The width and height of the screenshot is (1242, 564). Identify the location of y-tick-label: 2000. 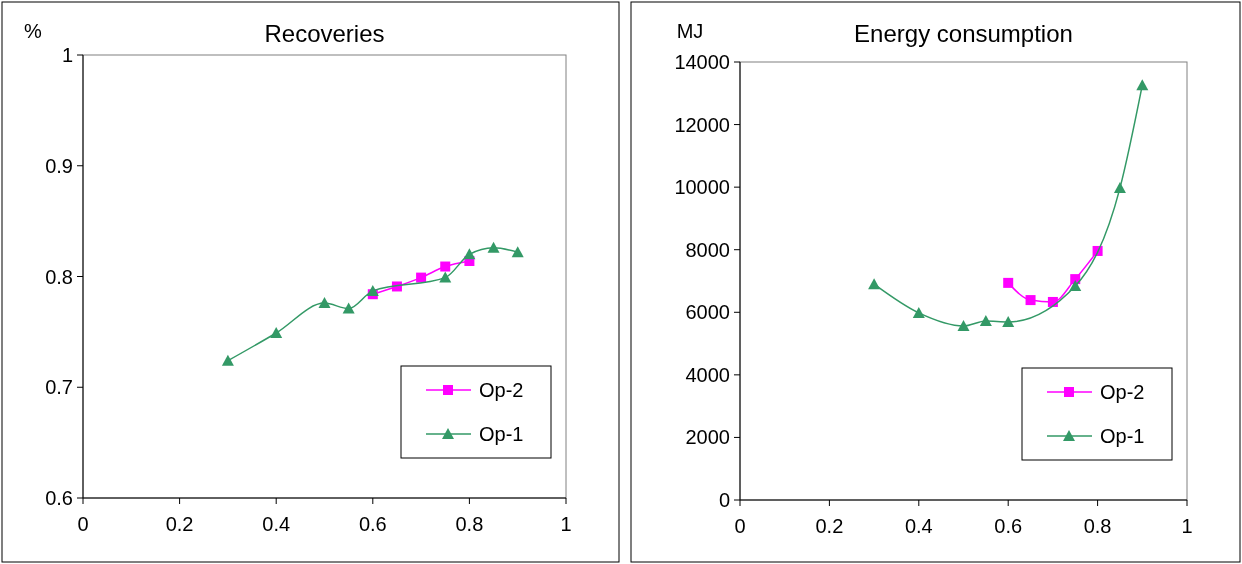
(707, 437).